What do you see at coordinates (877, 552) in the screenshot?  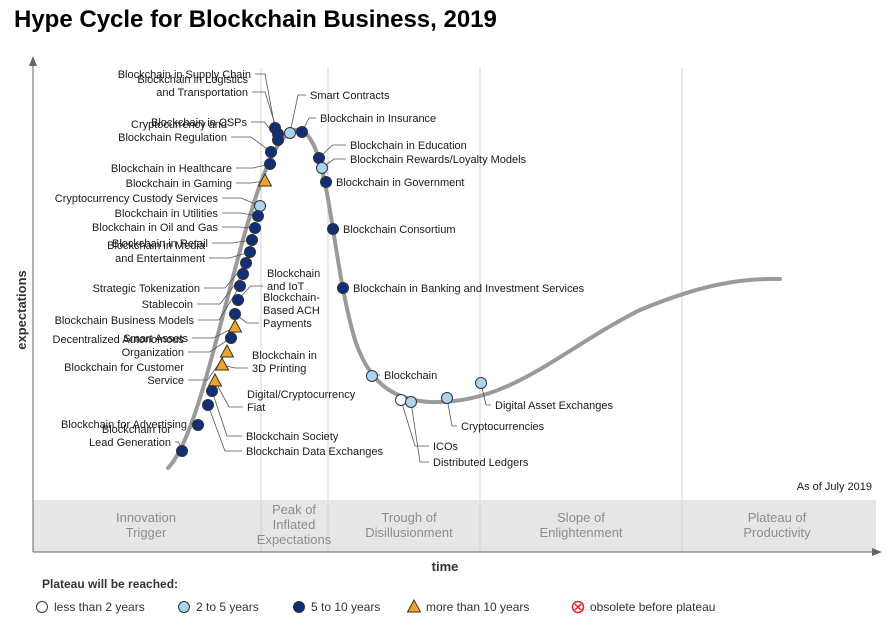 I see `x-axis-arrow-icon` at bounding box center [877, 552].